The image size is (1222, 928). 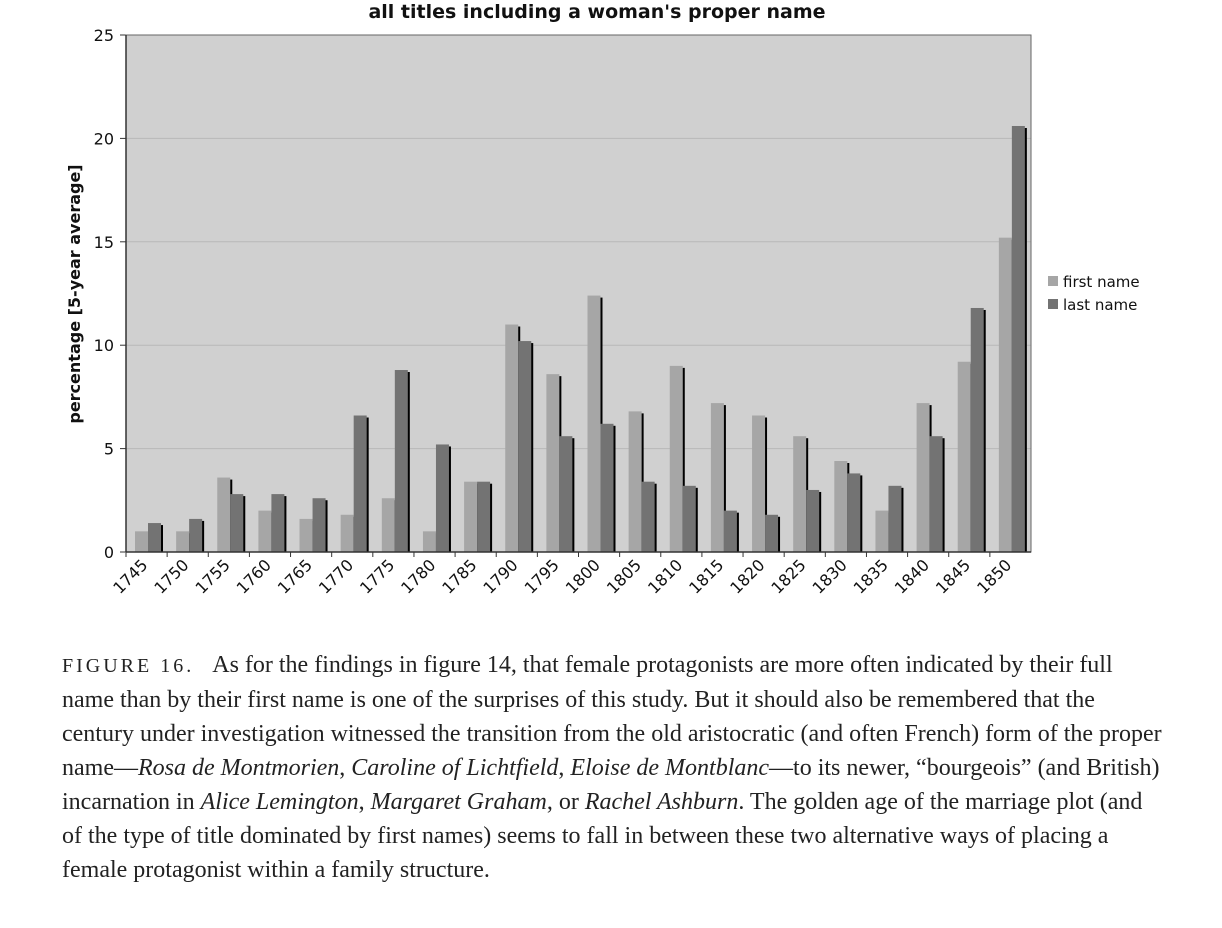 I want to click on x-tick-label: 1810, so click(x=665, y=576).